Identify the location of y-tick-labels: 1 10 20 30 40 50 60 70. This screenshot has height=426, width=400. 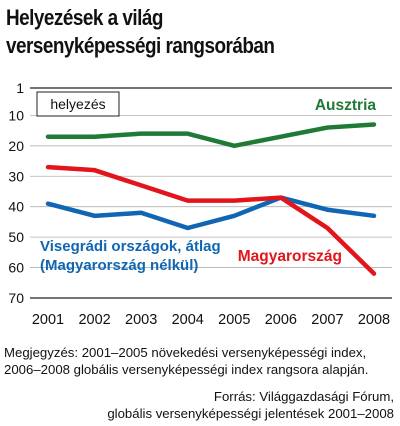
(16, 193).